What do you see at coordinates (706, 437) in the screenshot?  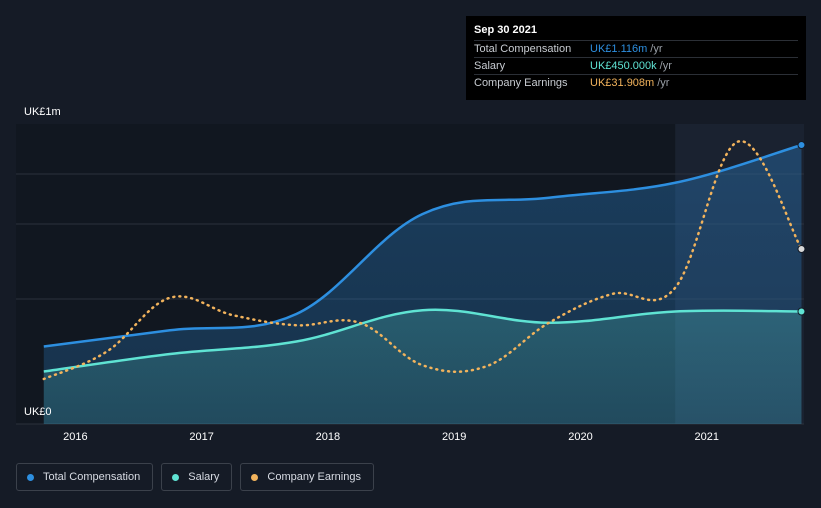 I see `x-tick-2021: 2021` at bounding box center [706, 437].